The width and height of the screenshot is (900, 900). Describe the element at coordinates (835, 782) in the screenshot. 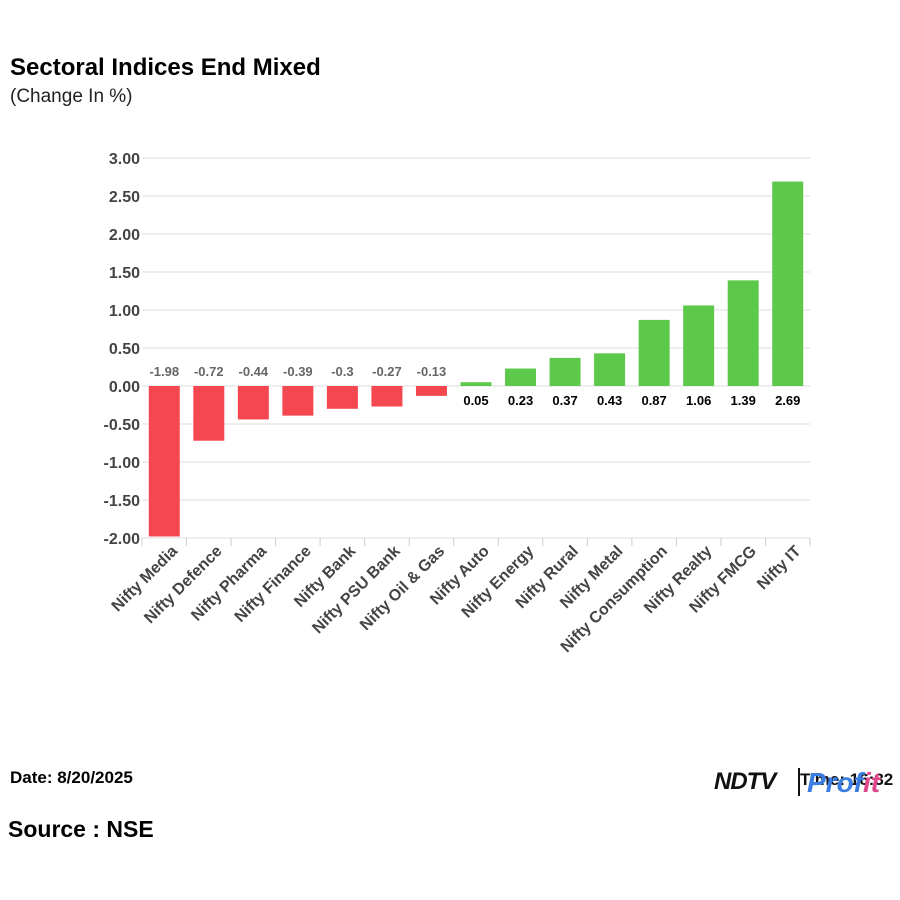

I see `logo-profit-part-a: Prof` at that location.